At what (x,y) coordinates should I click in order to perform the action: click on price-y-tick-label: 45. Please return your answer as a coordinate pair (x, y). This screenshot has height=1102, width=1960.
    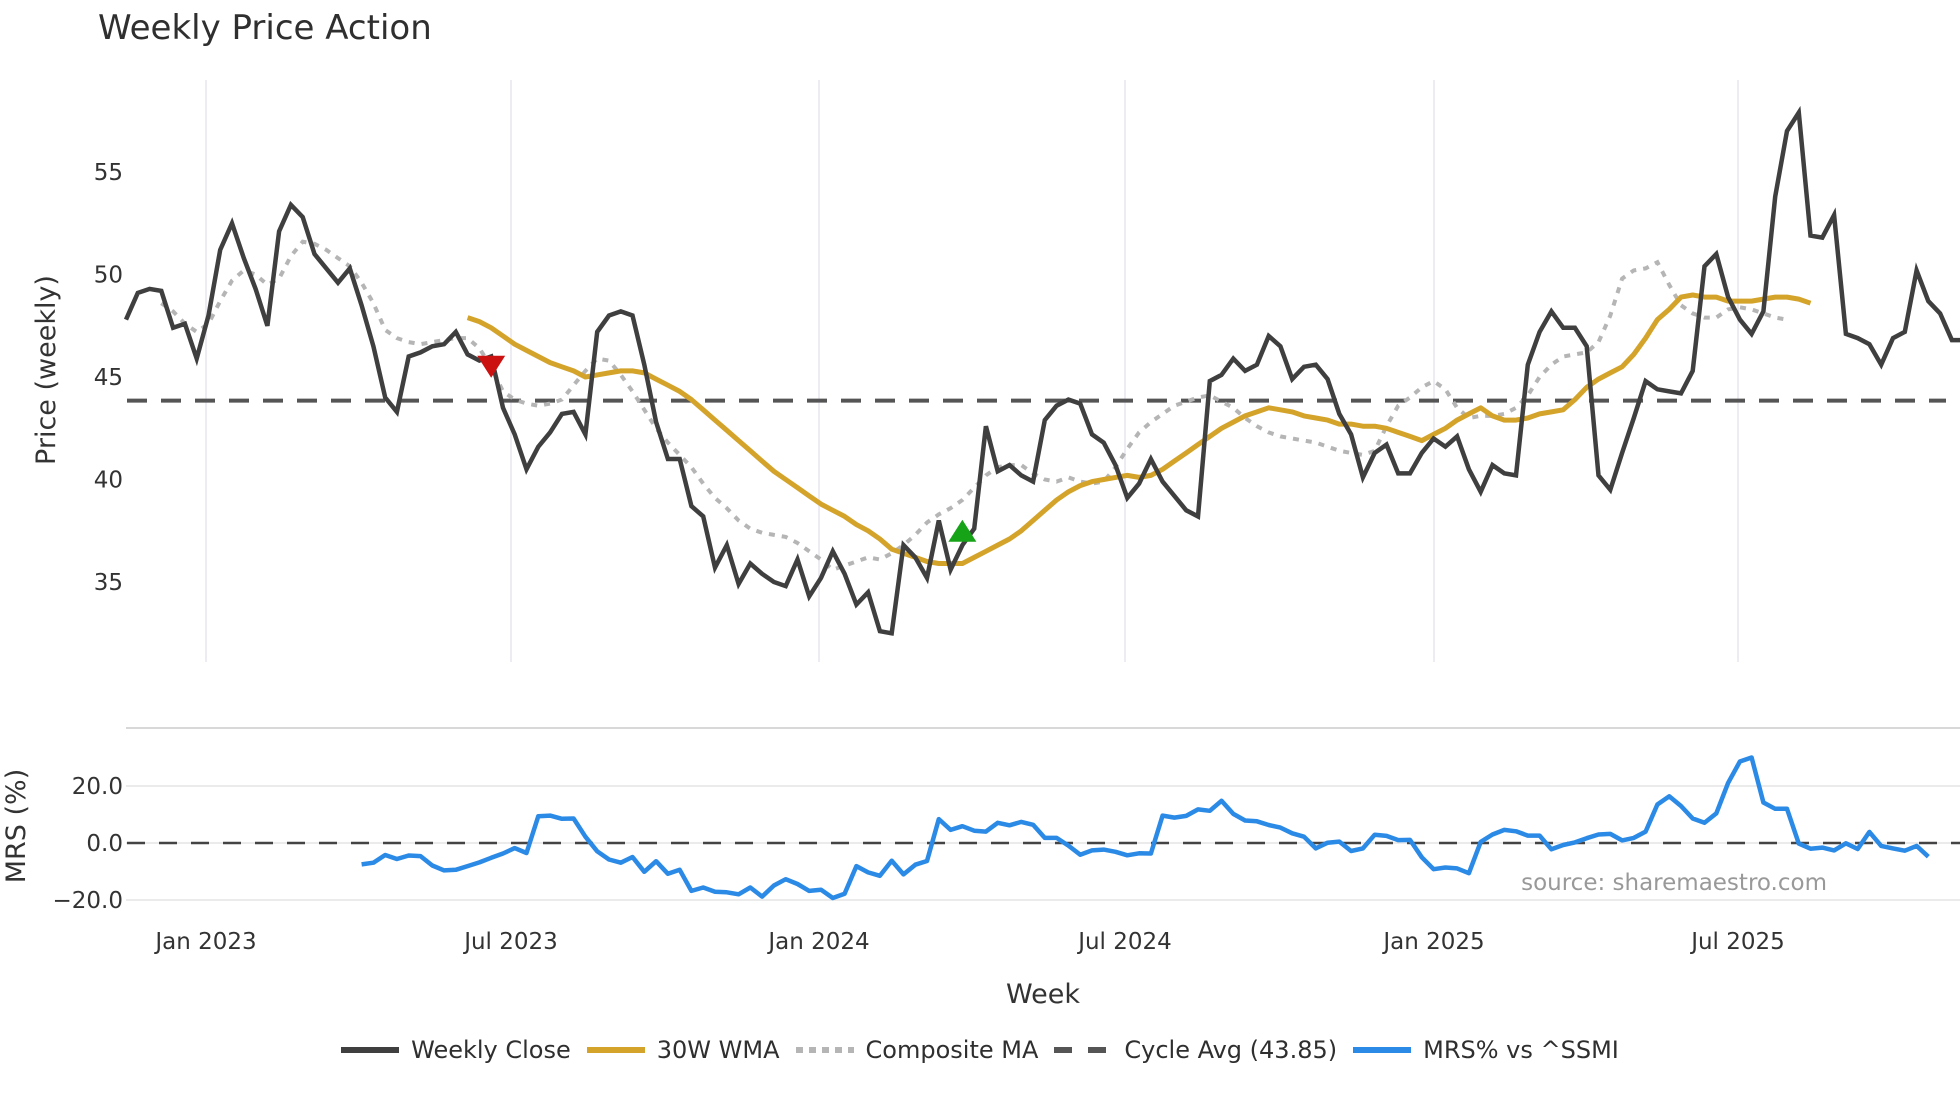
    Looking at the image, I should click on (108, 378).